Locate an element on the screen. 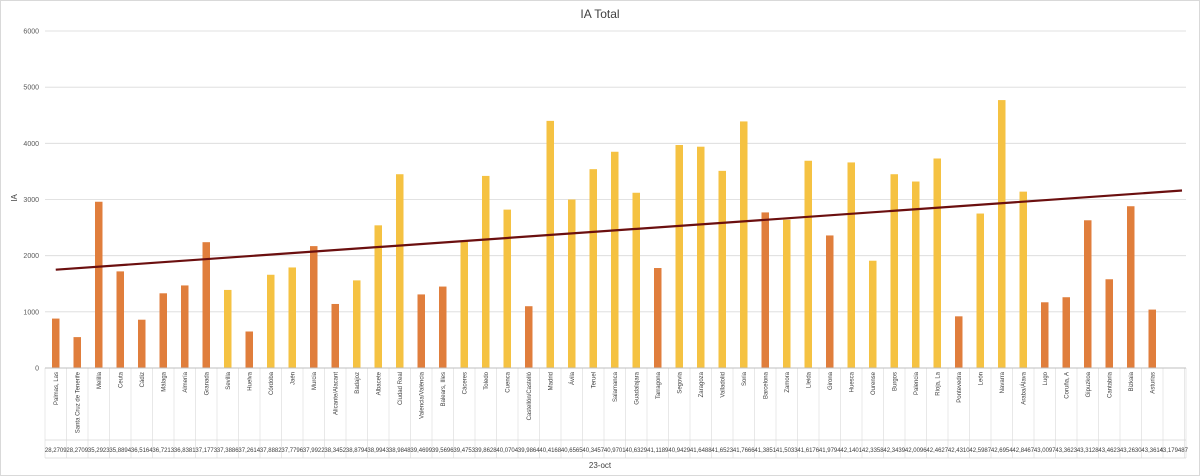  x-tick-label: Zaragoza is located at coordinates (702, 384).